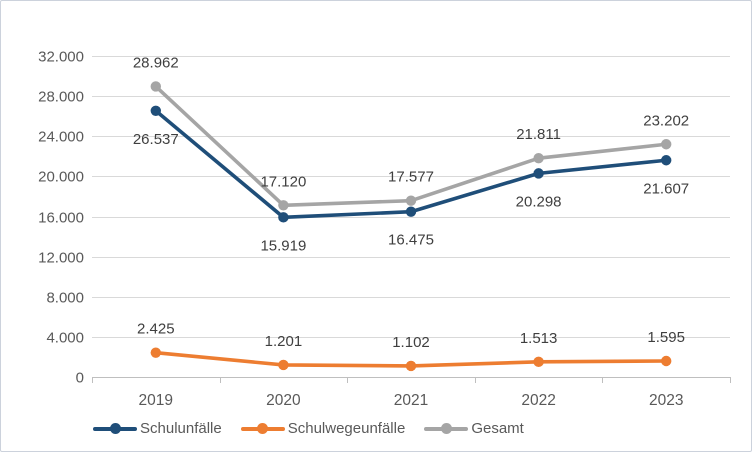 This screenshot has width=752, height=452. I want to click on data-point-label: 16.475, so click(411, 240).